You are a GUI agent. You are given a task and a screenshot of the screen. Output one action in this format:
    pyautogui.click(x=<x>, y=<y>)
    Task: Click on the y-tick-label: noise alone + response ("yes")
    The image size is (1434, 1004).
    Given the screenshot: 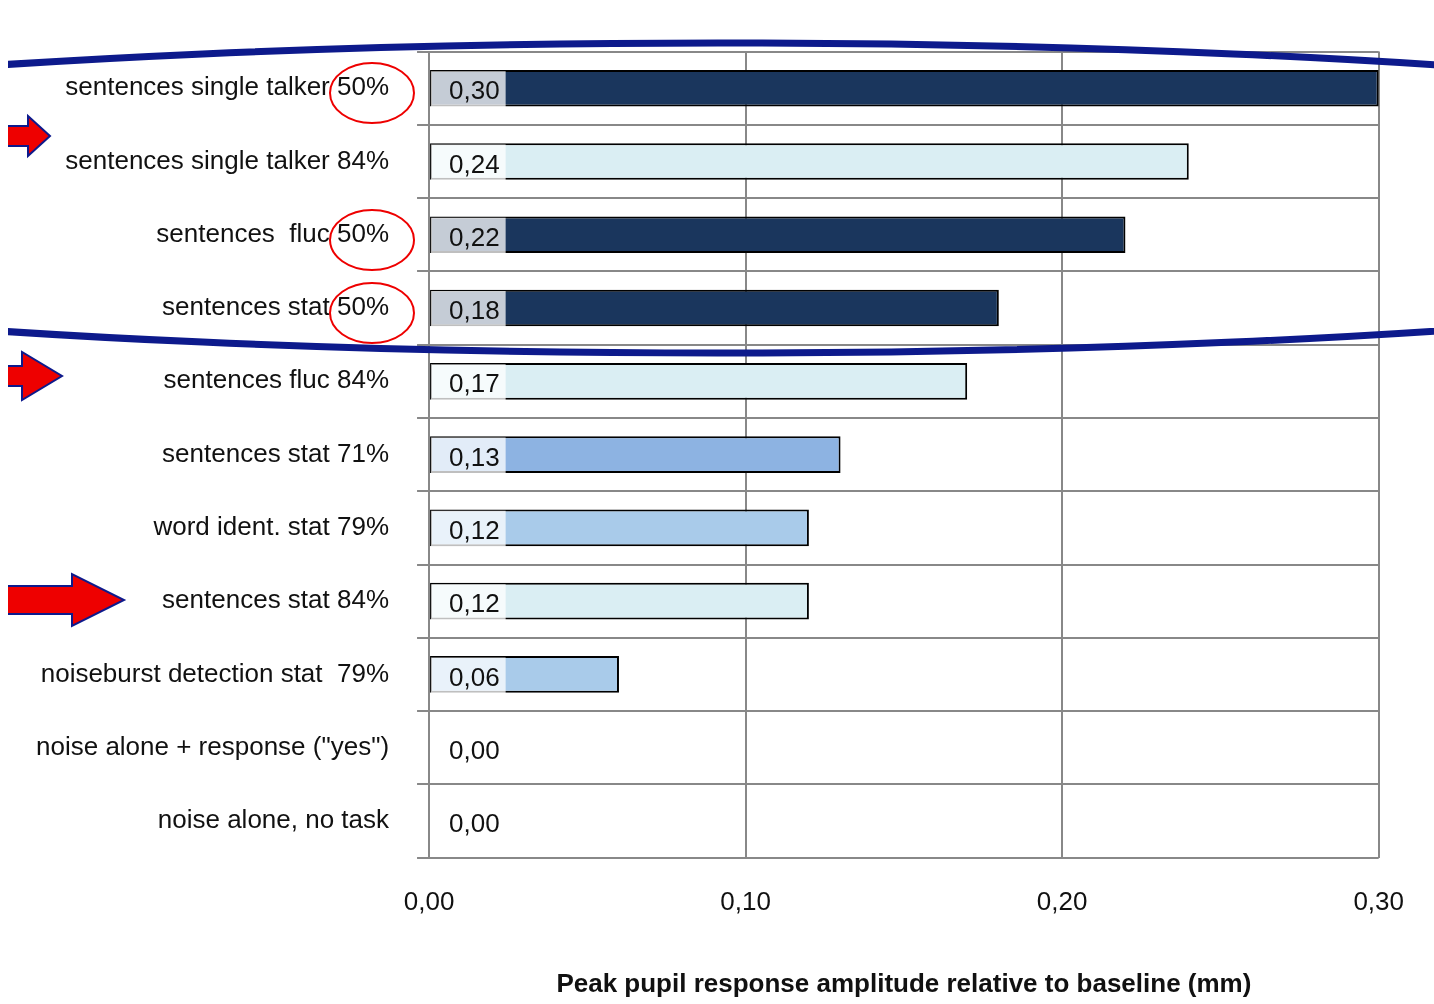 What is the action you would take?
    pyautogui.click(x=213, y=745)
    